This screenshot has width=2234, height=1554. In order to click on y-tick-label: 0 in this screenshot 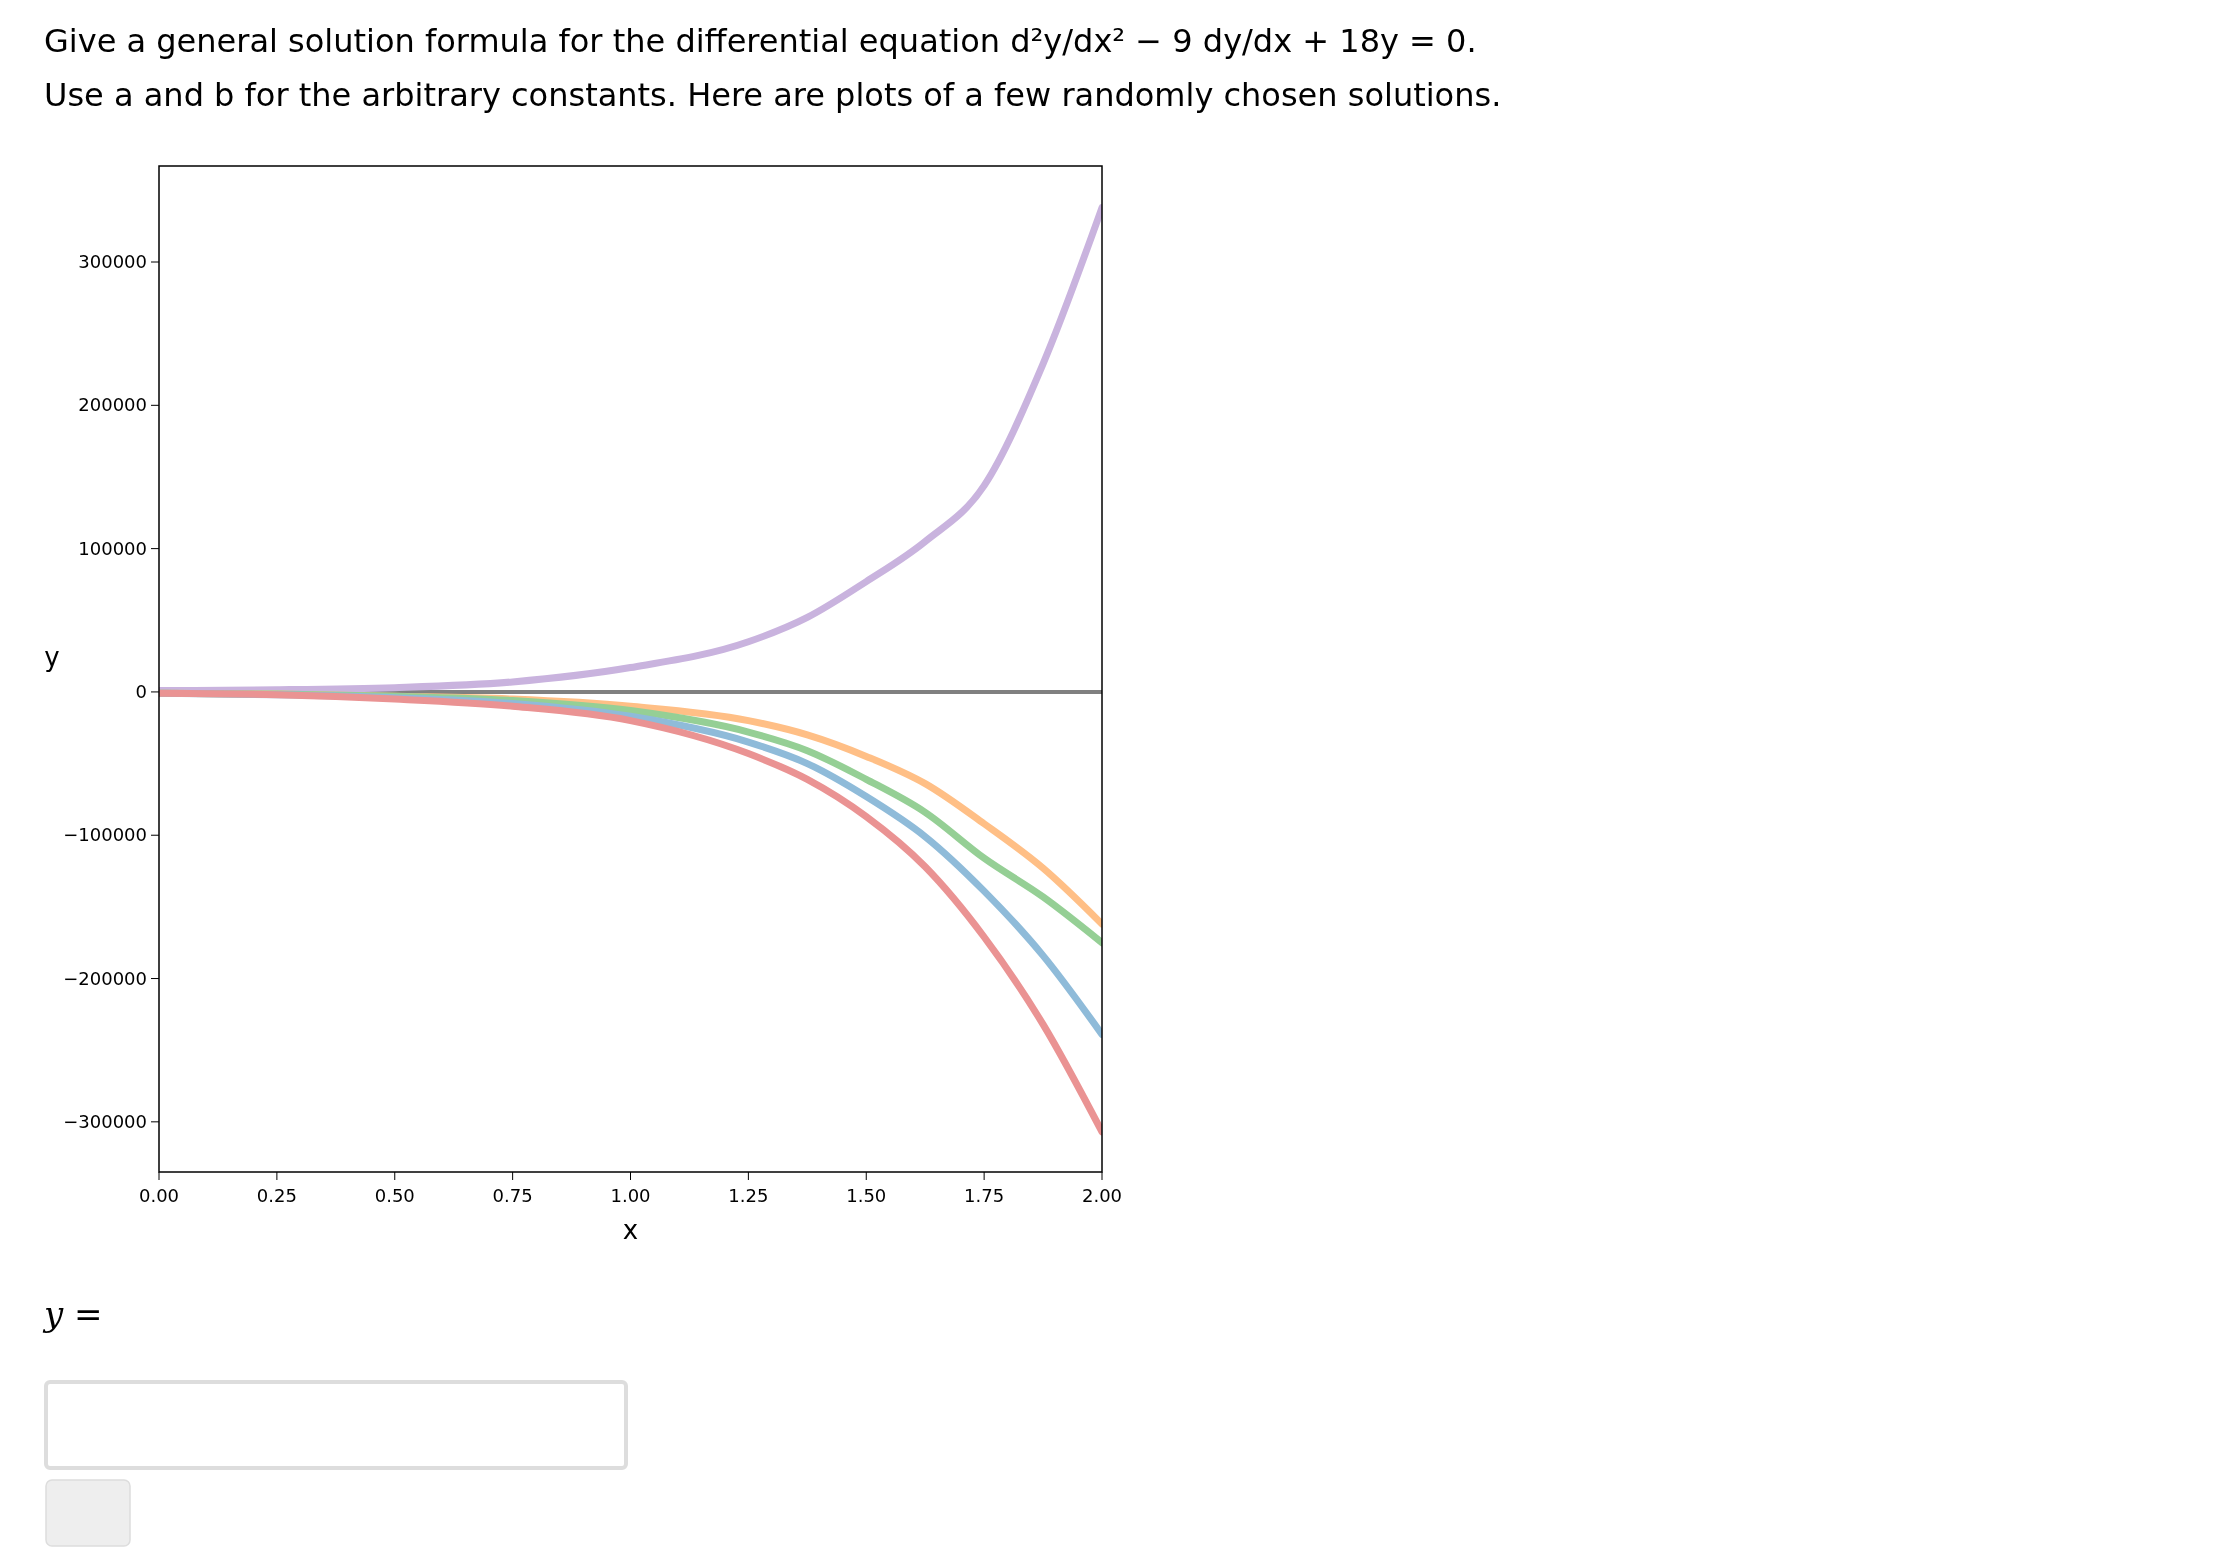, I will do `click(141, 691)`.